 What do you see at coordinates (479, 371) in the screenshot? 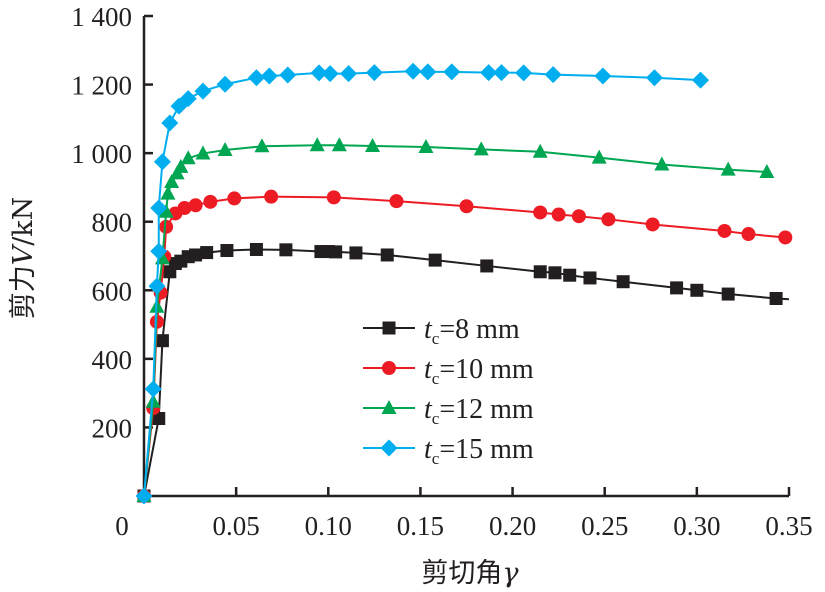
I see `legend-label: tc=10 mm` at bounding box center [479, 371].